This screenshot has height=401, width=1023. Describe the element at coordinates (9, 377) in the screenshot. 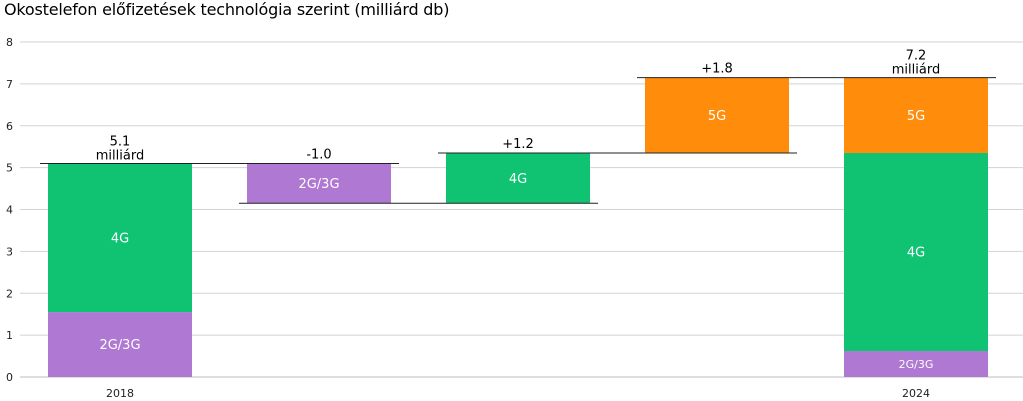

I see `y-tick-label: 0` at that location.